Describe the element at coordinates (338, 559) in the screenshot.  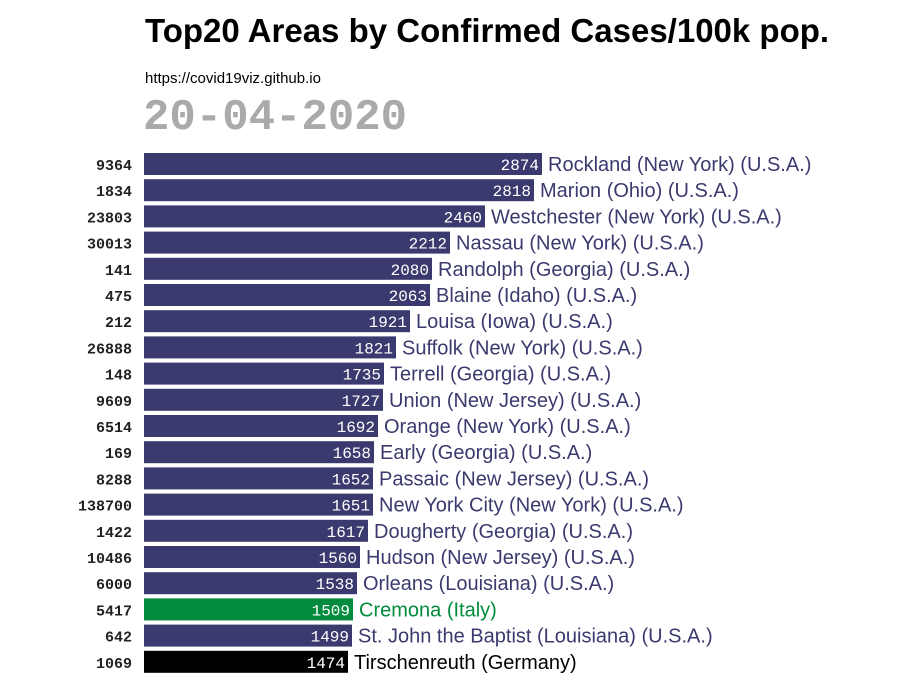
I see `bar-value-label: 1560` at that location.